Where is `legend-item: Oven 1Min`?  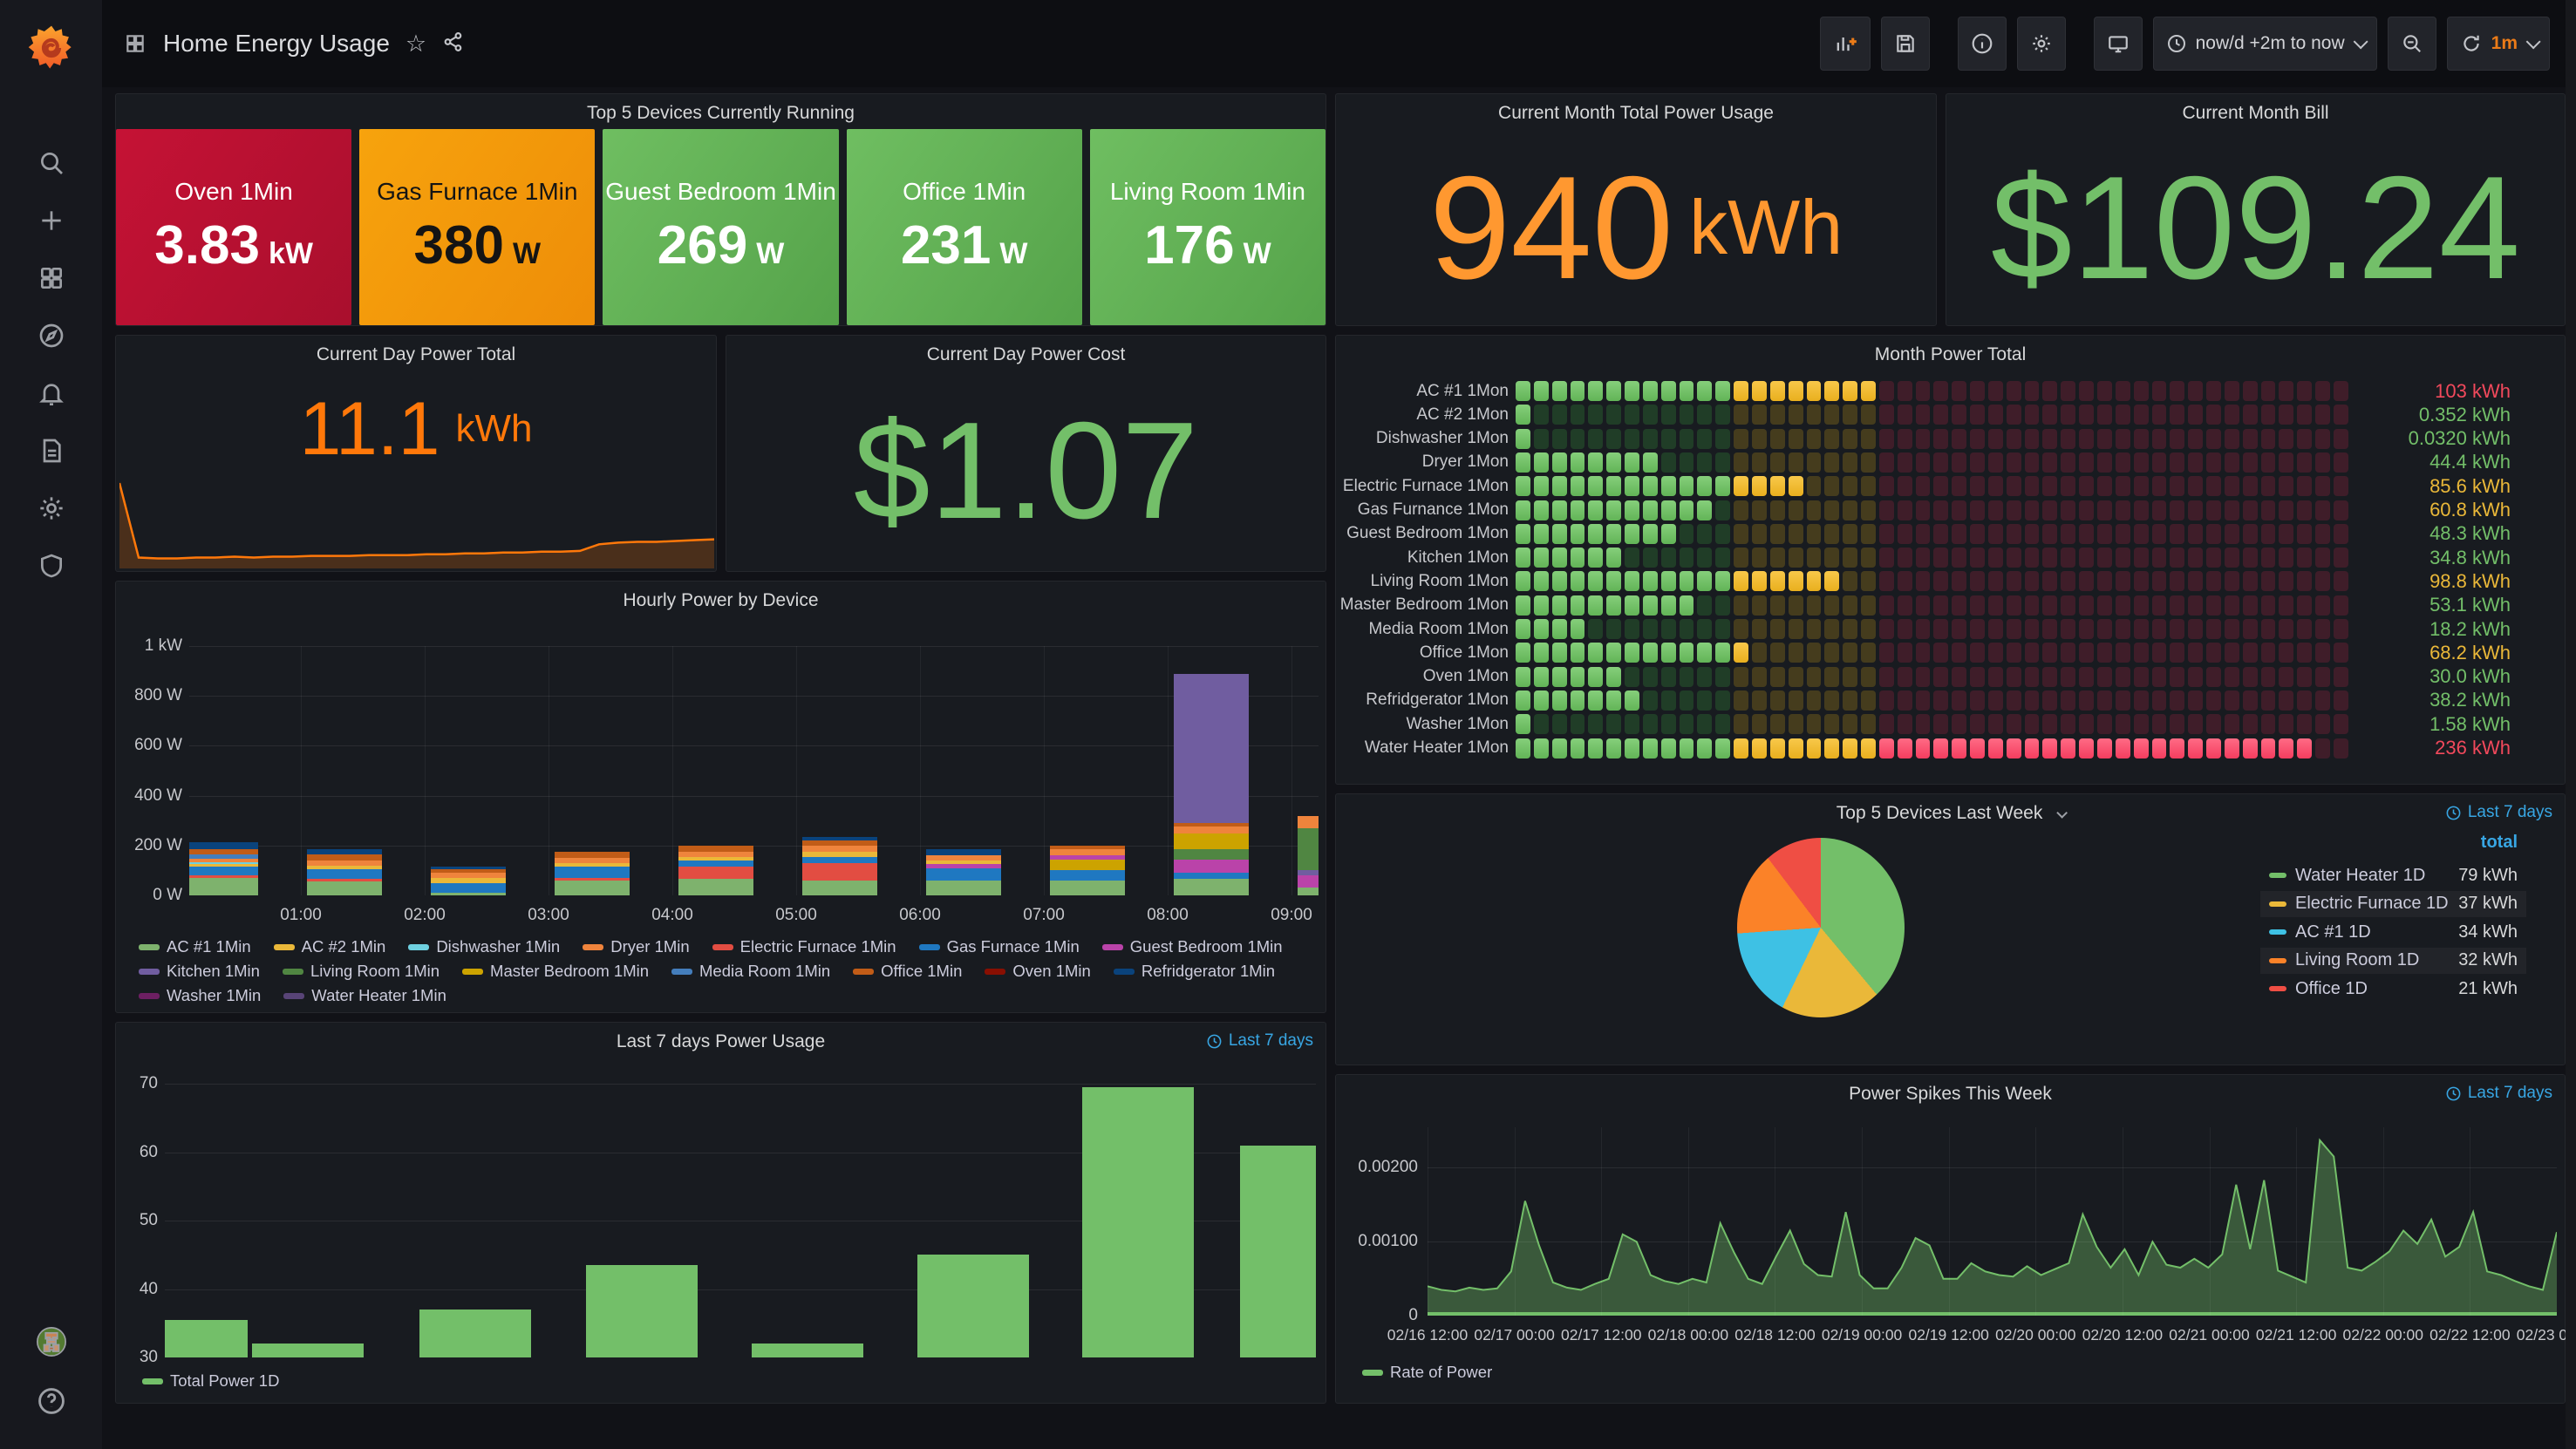 legend-item: Oven 1Min is located at coordinates (1038, 971).